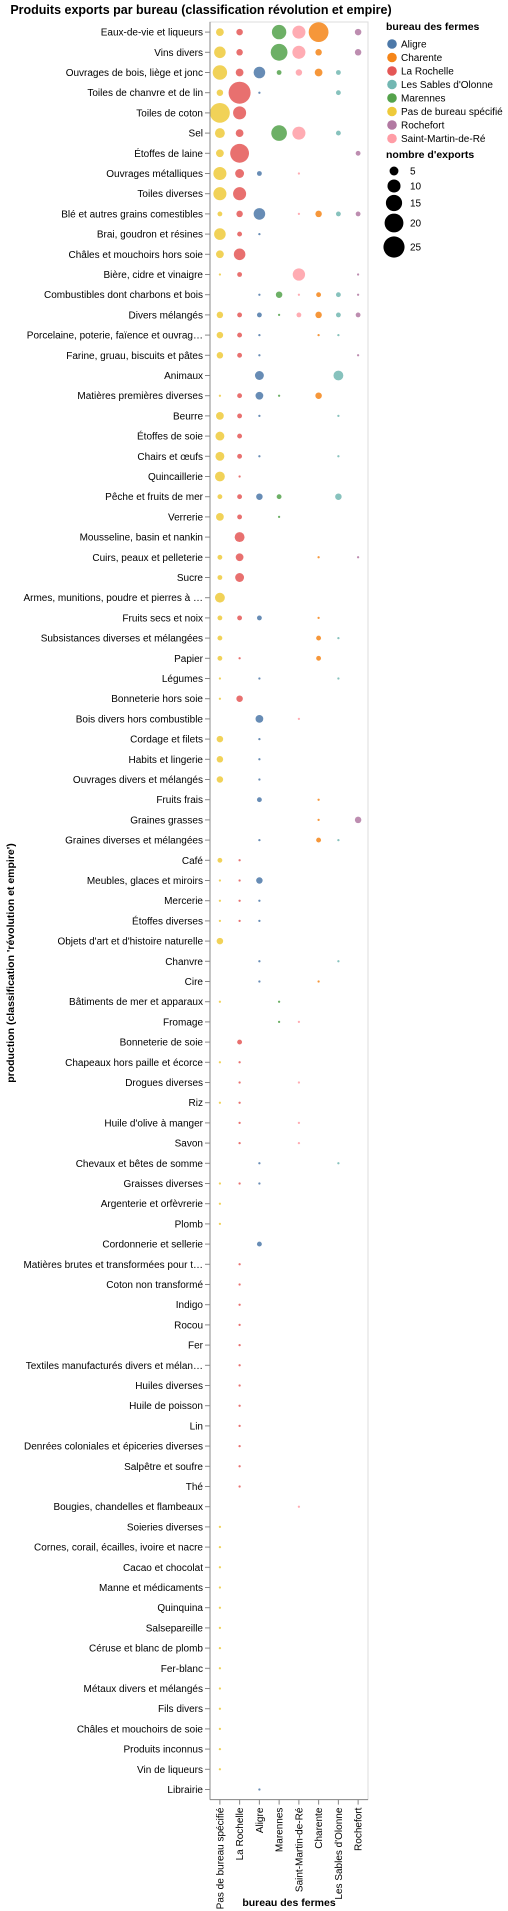 The width and height of the screenshot is (508, 1911). I want to click on bubble-chales-et-mouchoirs-hors-soie-pas-de-bureau-specifie, so click(220, 254).